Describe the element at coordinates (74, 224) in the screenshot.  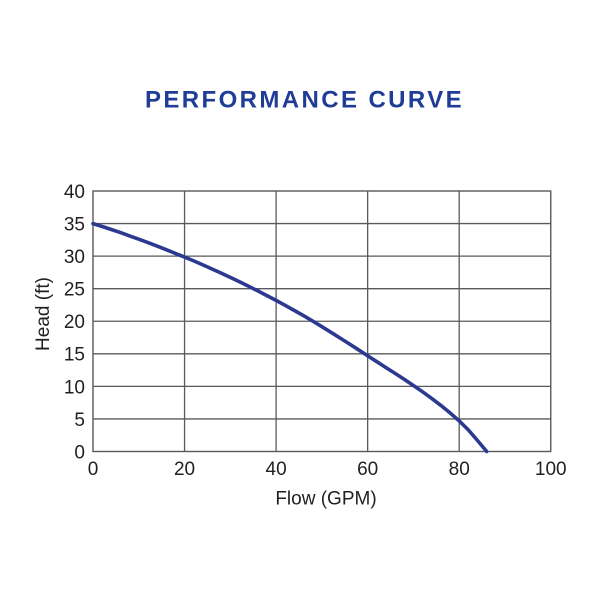
I see `svg-text: 35` at that location.